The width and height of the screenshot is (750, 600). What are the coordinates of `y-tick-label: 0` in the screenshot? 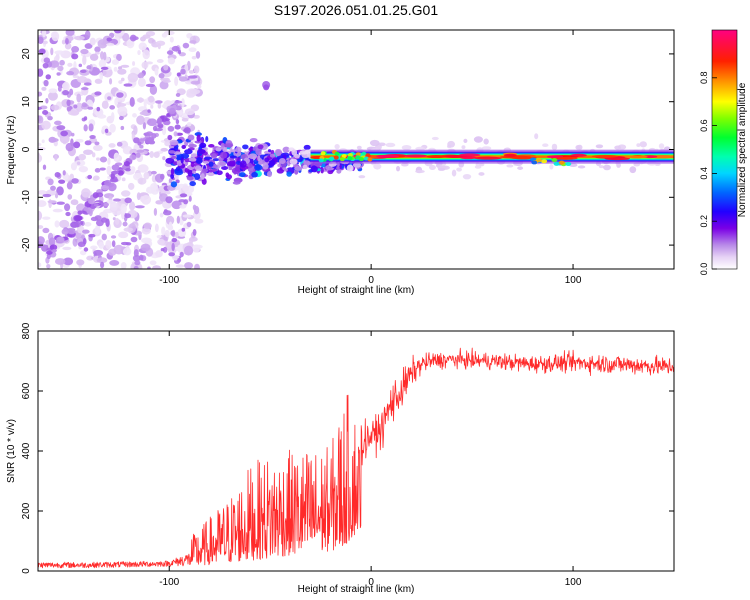 It's located at (26, 149).